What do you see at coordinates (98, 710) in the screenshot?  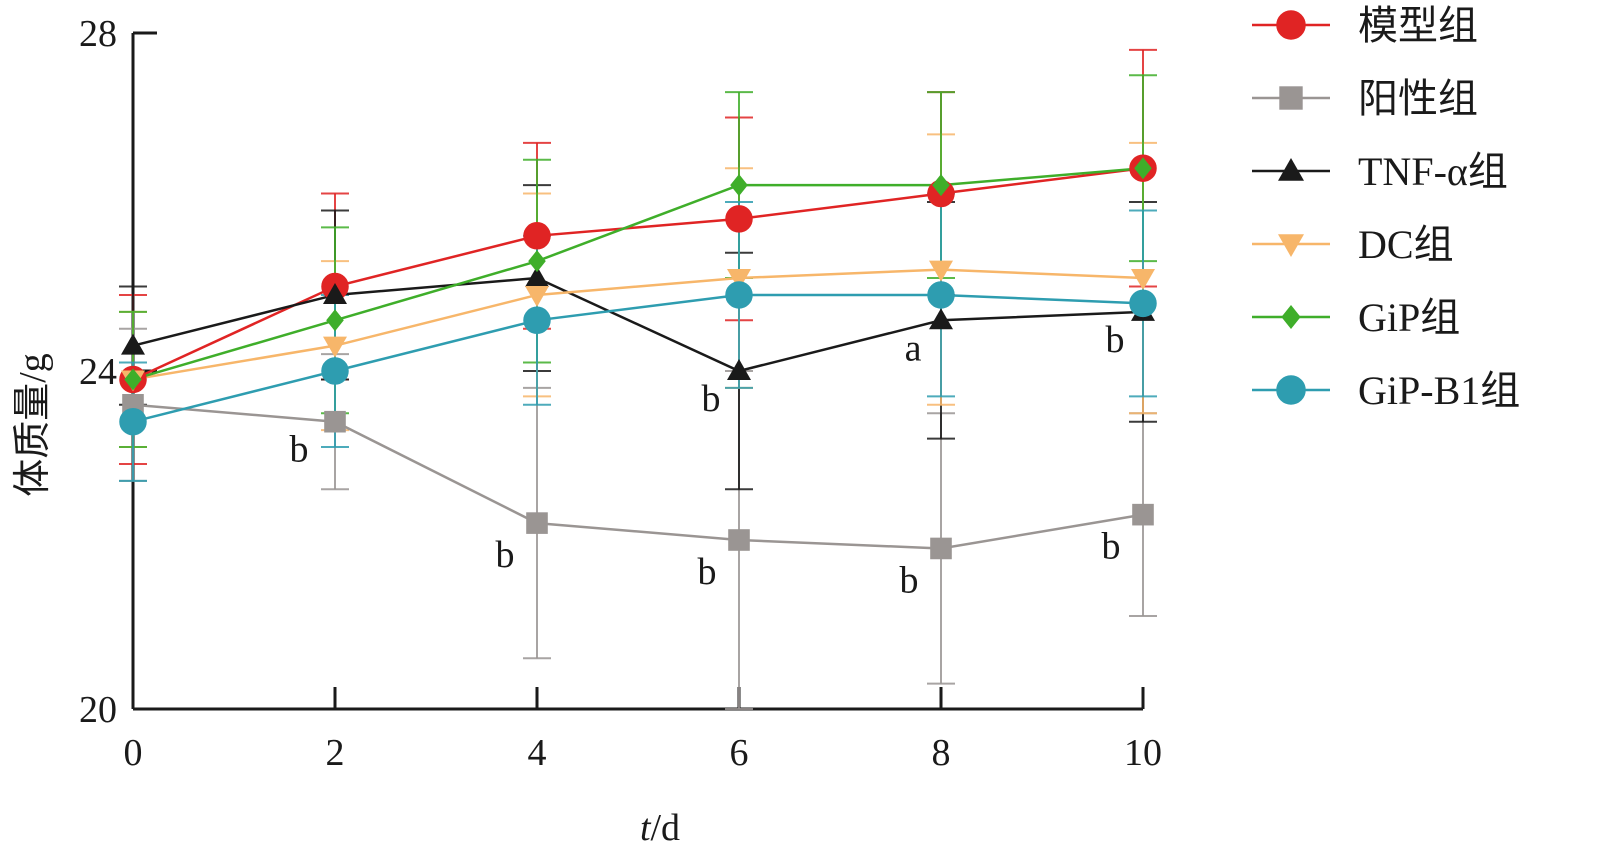 I see `y-tick-label: 20` at bounding box center [98, 710].